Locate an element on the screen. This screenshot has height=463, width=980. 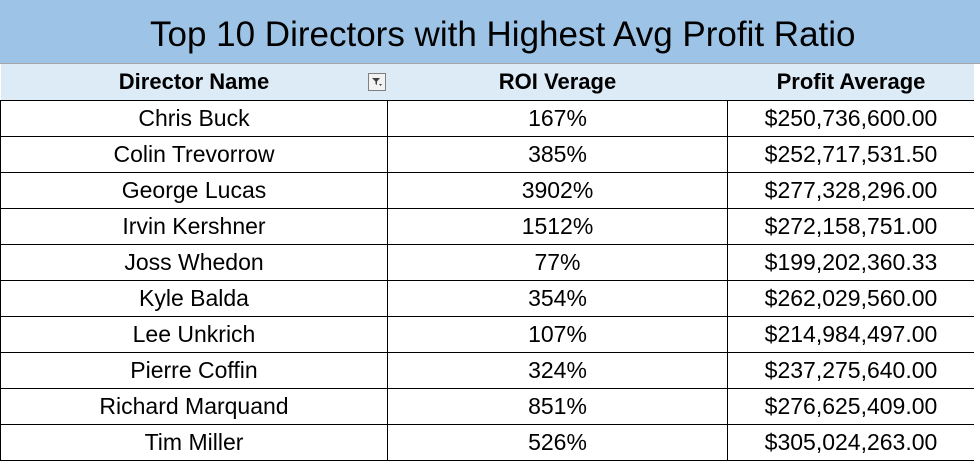
roi-cell: 167% is located at coordinates (557, 118).